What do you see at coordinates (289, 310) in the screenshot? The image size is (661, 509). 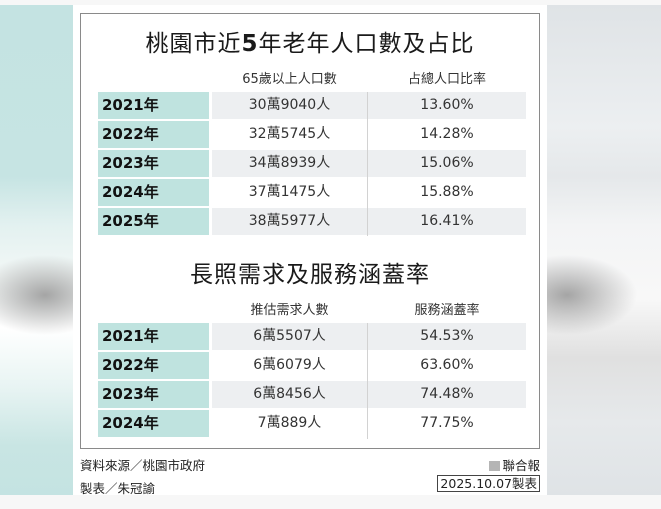 I see `table2-col-demand: 推估需求人數` at bounding box center [289, 310].